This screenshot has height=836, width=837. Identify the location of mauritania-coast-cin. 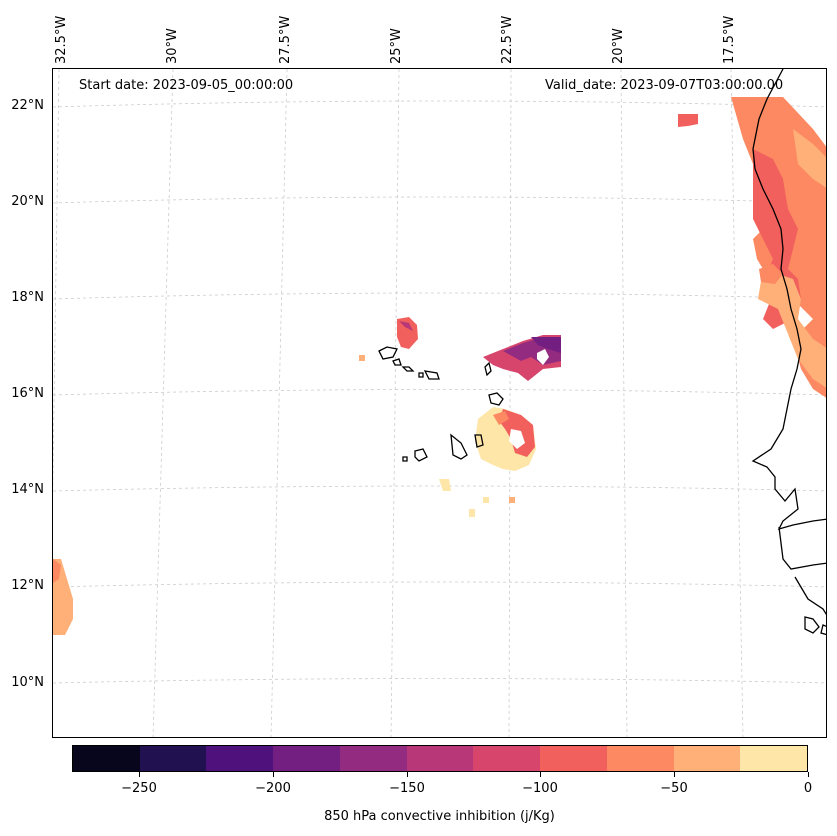
(752, 247).